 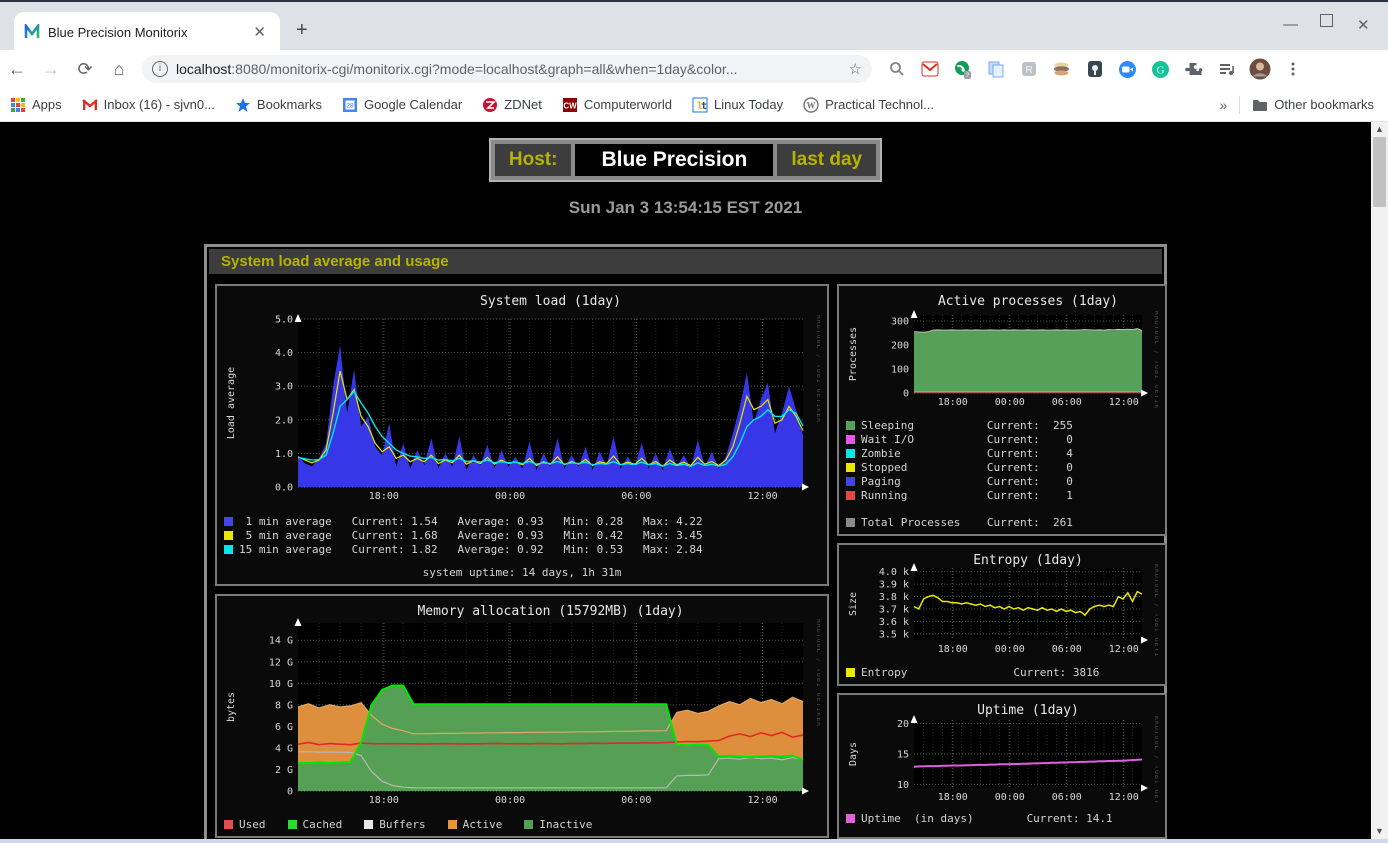 What do you see at coordinates (1028, 710) in the screenshot?
I see `svg-text: Uptime (1day)` at bounding box center [1028, 710].